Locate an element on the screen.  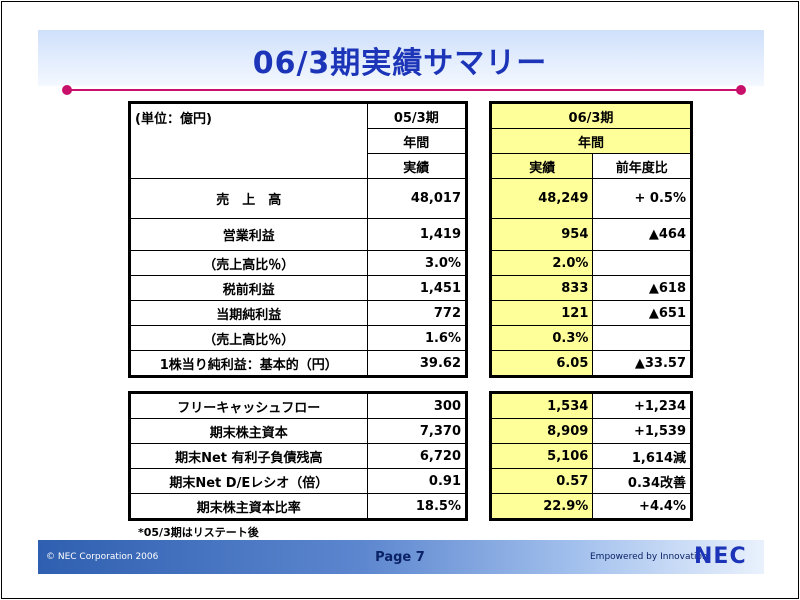
row-yoy: 1,614減 is located at coordinates (642, 456).